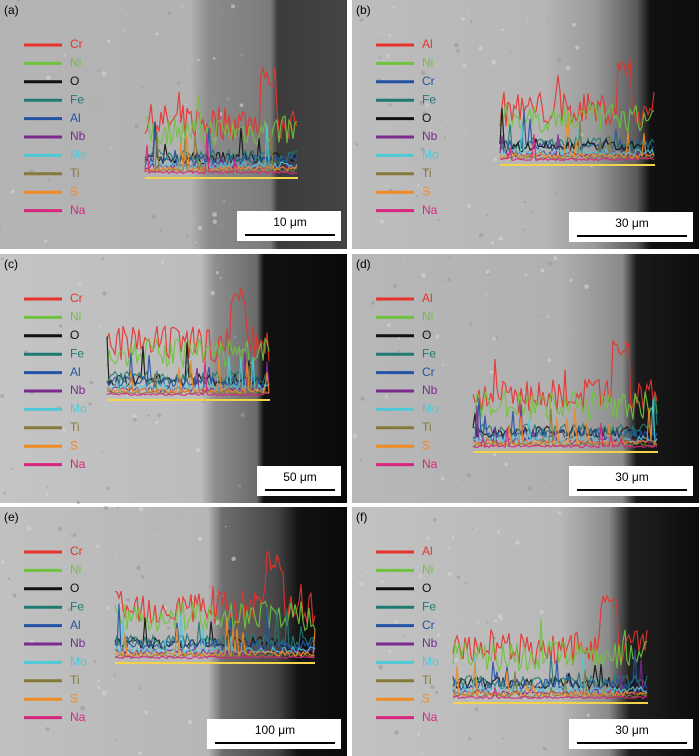 This screenshot has width=700, height=756. Describe the element at coordinates (430, 409) in the screenshot. I see `legend-label: Mo` at that location.